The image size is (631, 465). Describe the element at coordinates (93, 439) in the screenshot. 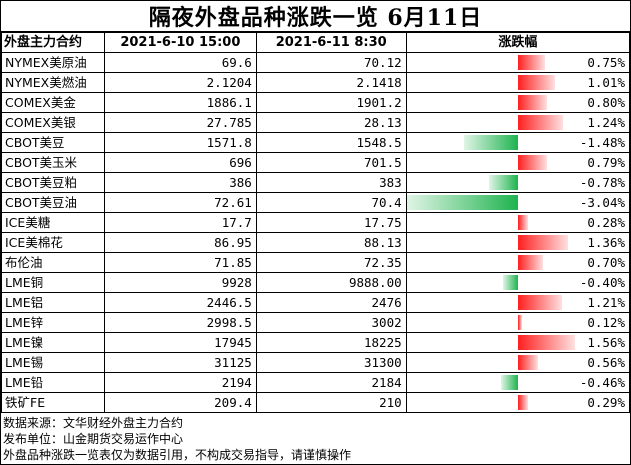

I see `note-publisher: 发布单位：山金期货交易运作中心` at that location.